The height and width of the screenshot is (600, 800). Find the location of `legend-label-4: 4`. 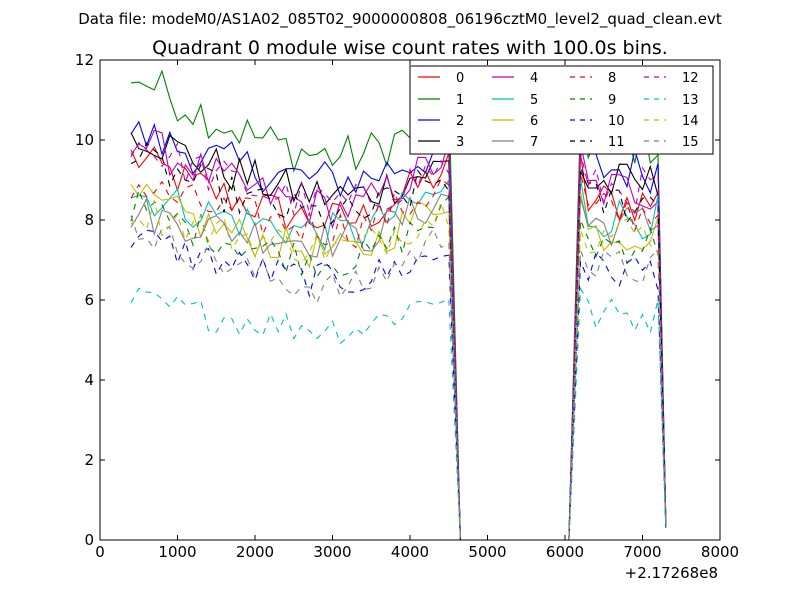

legend-label-4: 4 is located at coordinates (534, 78).